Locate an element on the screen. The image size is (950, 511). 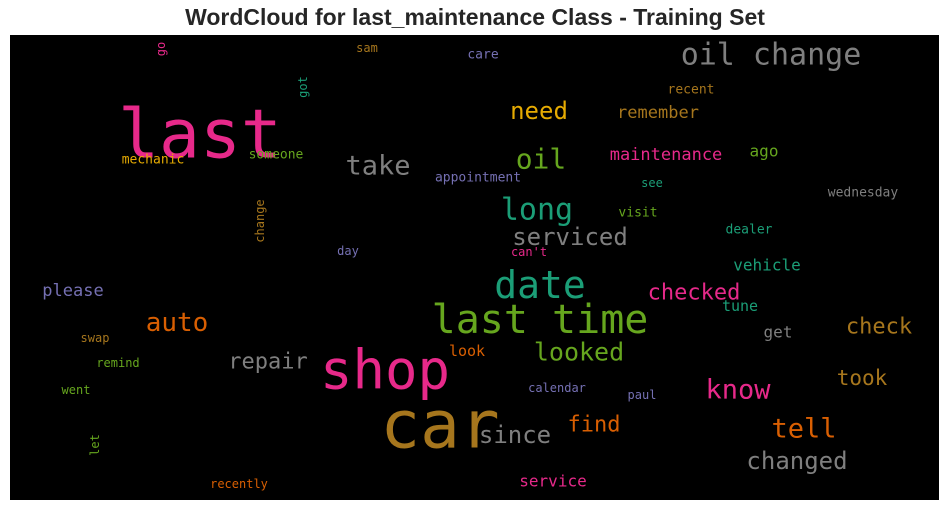
word-car: car is located at coordinates (439, 425).